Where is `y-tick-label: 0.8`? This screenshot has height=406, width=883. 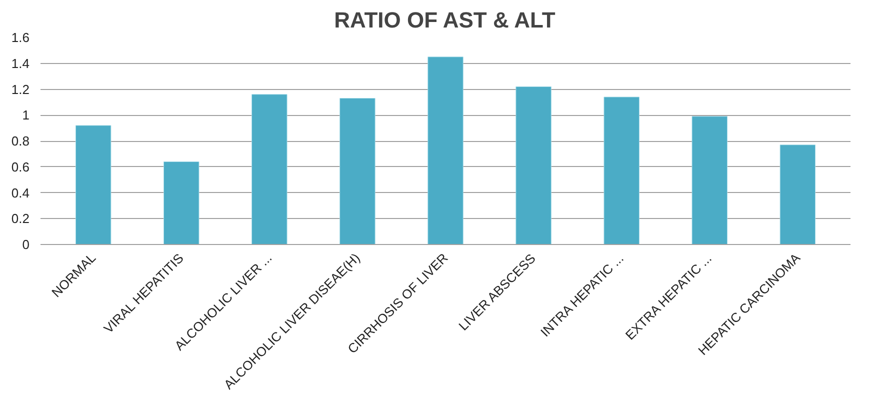 y-tick-label: 0.8 is located at coordinates (20, 141).